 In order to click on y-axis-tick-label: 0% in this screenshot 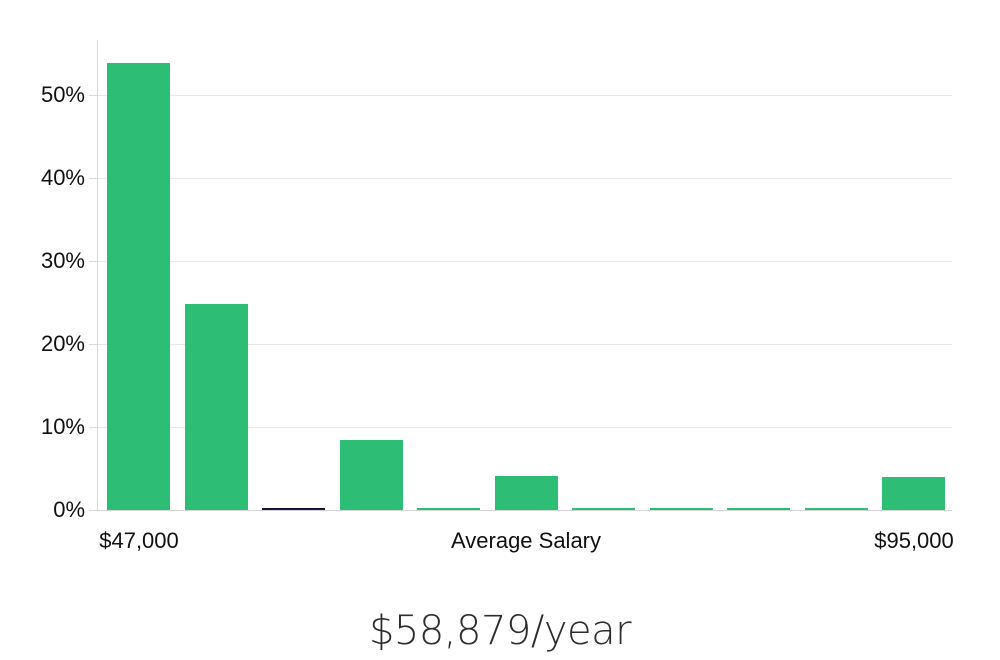, I will do `click(69, 509)`.